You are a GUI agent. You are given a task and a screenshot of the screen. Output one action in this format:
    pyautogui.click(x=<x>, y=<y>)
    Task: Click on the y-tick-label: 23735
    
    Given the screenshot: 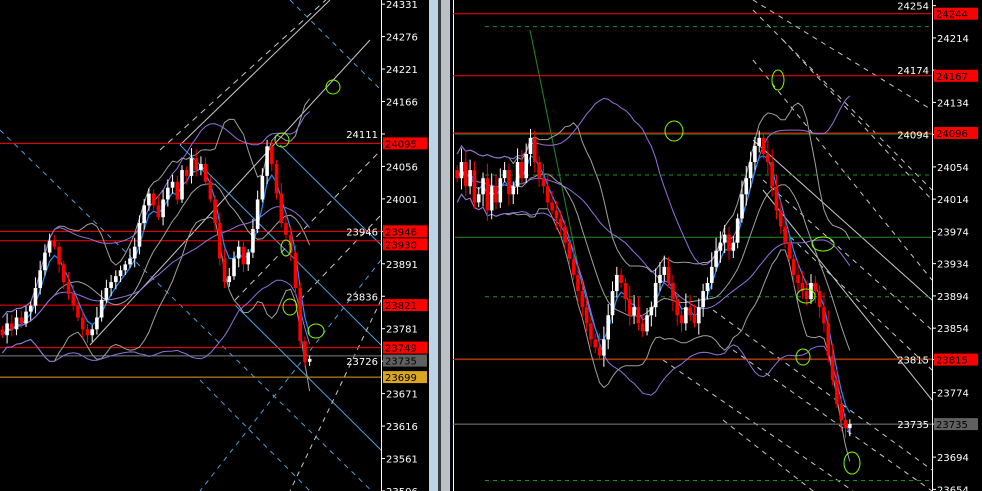 What is the action you would take?
    pyautogui.click(x=913, y=425)
    